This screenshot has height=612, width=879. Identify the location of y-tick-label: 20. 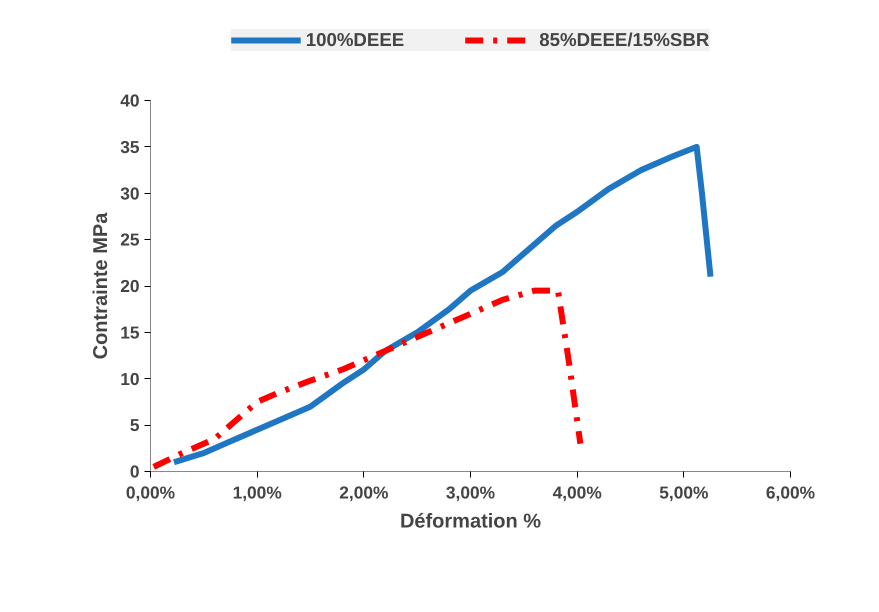
(130, 286).